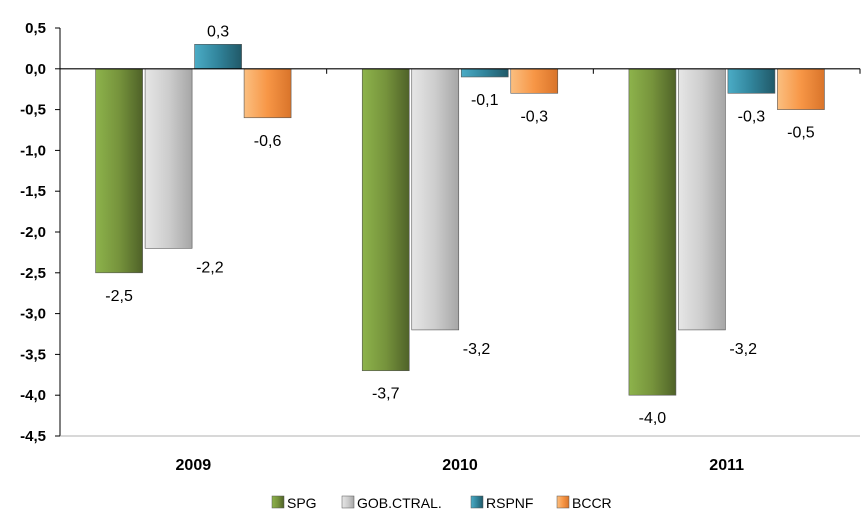 The height and width of the screenshot is (510, 861). I want to click on data-label: -0,5, so click(801, 133).